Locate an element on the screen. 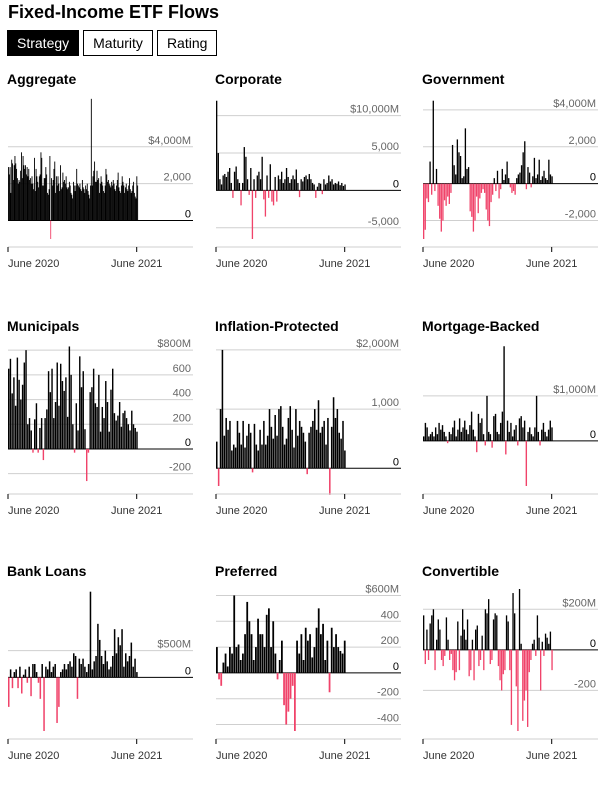 This screenshot has height=787, width=608. y-tick-label: $600M is located at coordinates (382, 589).